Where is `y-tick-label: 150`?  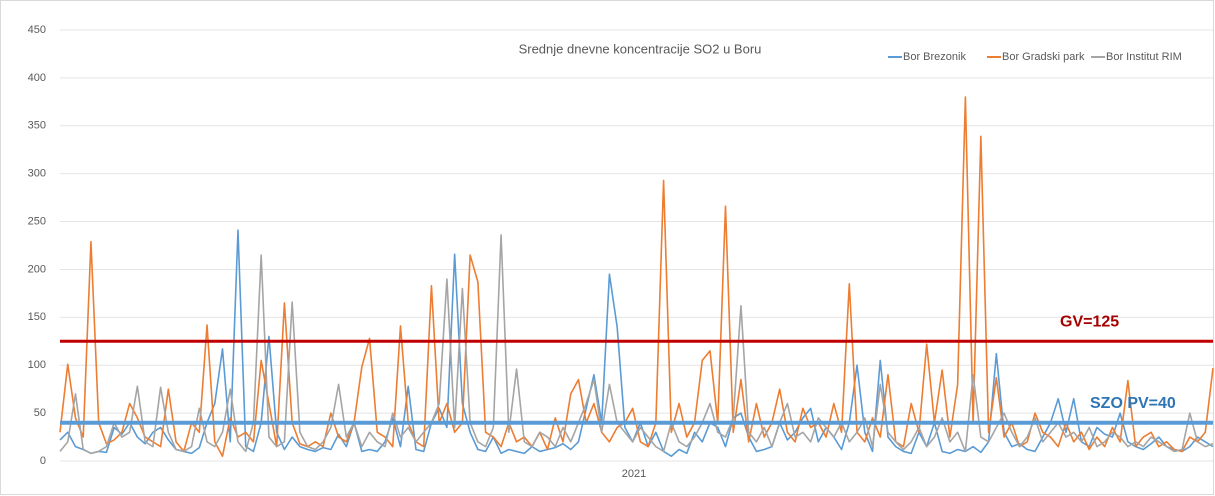 y-tick-label: 150 is located at coordinates (37, 317).